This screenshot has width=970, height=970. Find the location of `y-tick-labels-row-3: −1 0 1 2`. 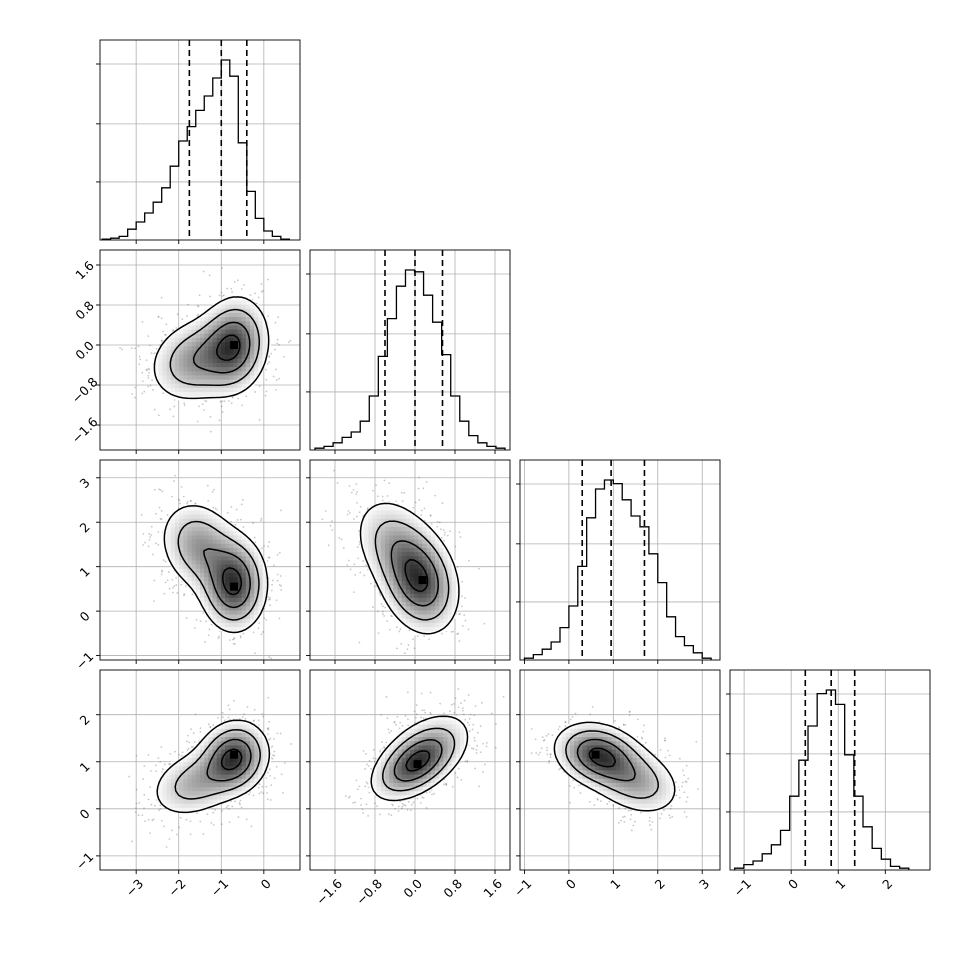

y-tick-labels-row-3: −1 0 1 2 is located at coordinates (85, 792).